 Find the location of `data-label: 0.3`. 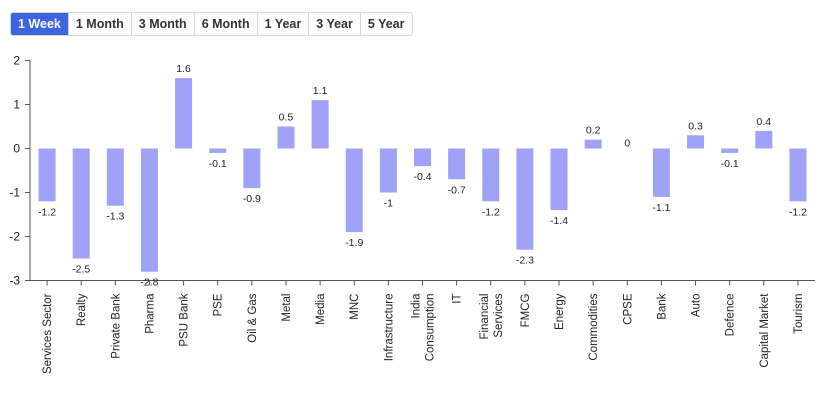

data-label: 0.3 is located at coordinates (695, 126).